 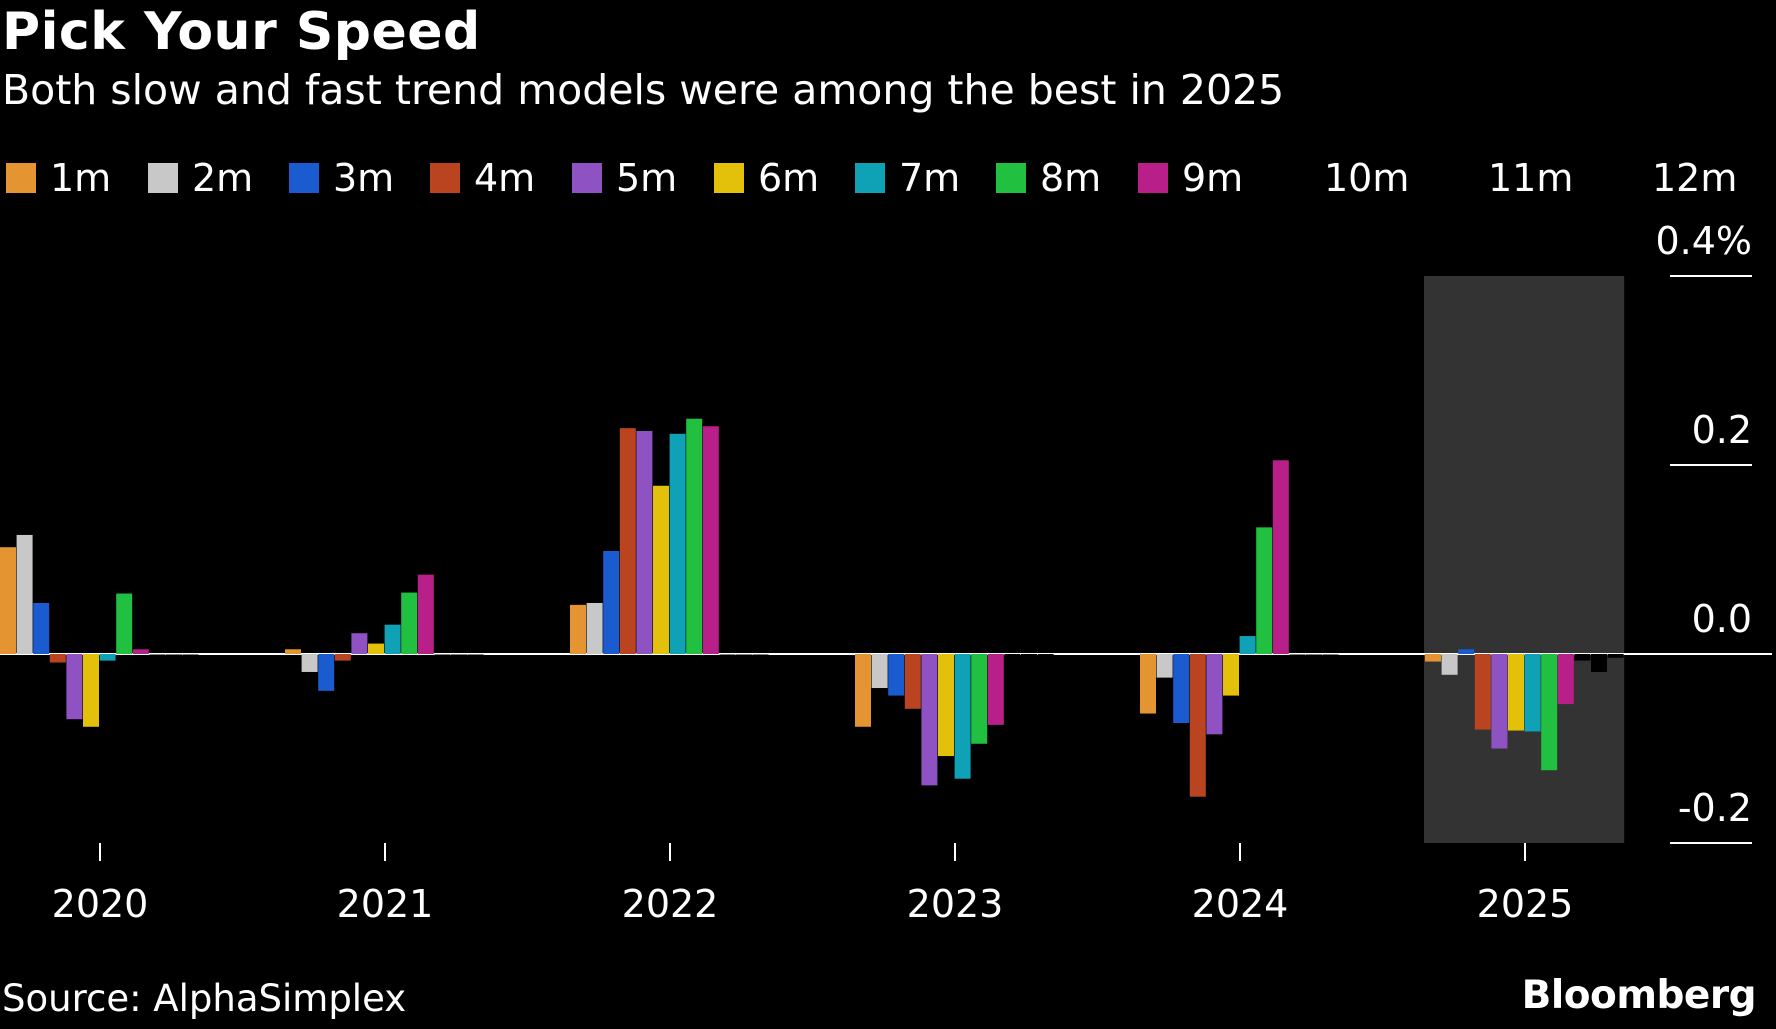 I want to click on bar-2024-5m, so click(x=1214, y=694).